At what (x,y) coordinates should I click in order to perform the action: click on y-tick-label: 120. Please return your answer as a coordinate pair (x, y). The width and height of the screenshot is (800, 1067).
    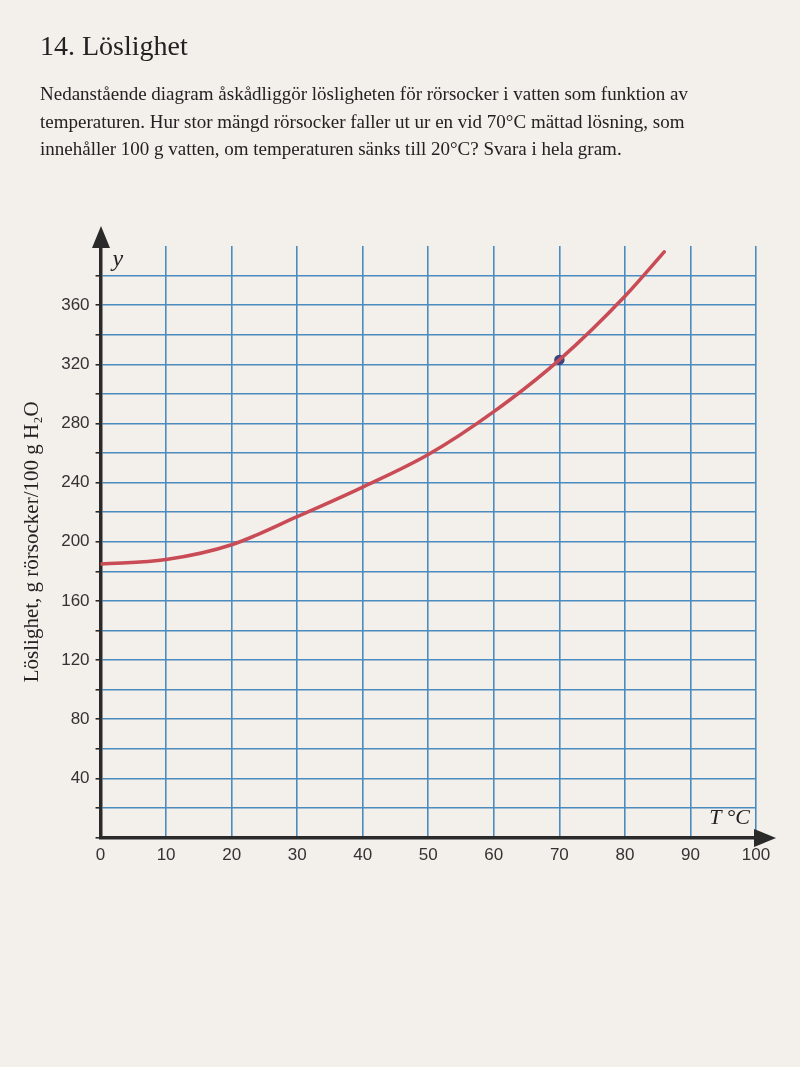
    Looking at the image, I should click on (75, 659).